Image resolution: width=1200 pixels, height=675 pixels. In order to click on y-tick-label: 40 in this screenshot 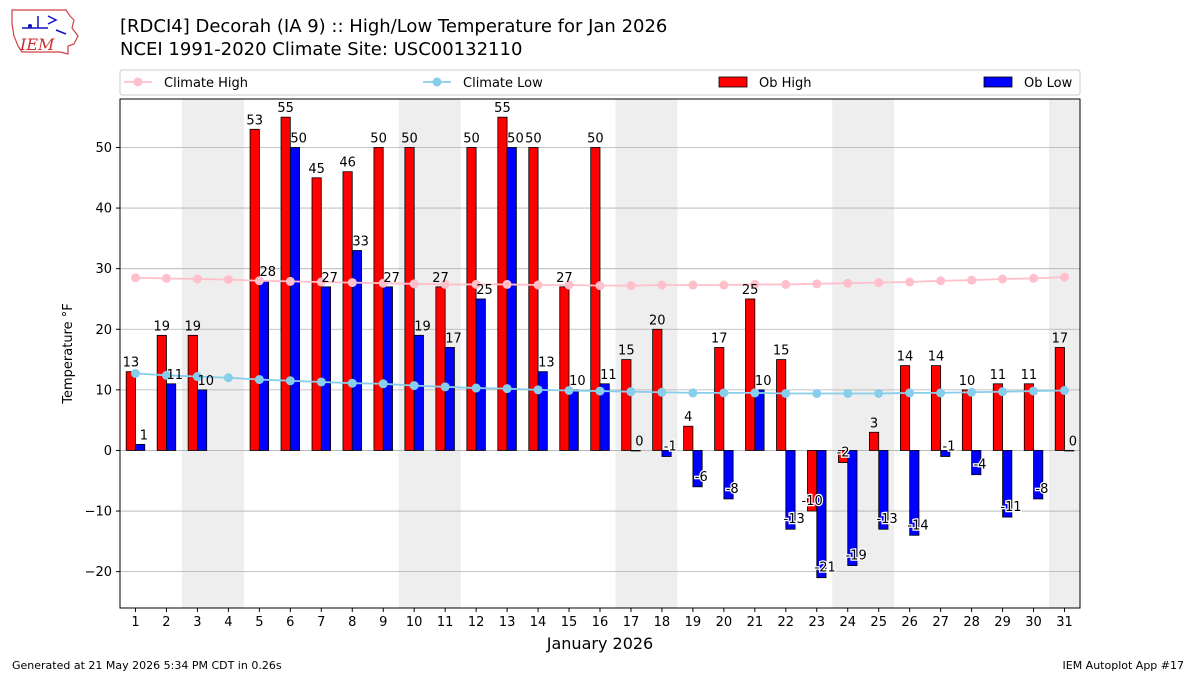, I will do `click(103, 209)`.